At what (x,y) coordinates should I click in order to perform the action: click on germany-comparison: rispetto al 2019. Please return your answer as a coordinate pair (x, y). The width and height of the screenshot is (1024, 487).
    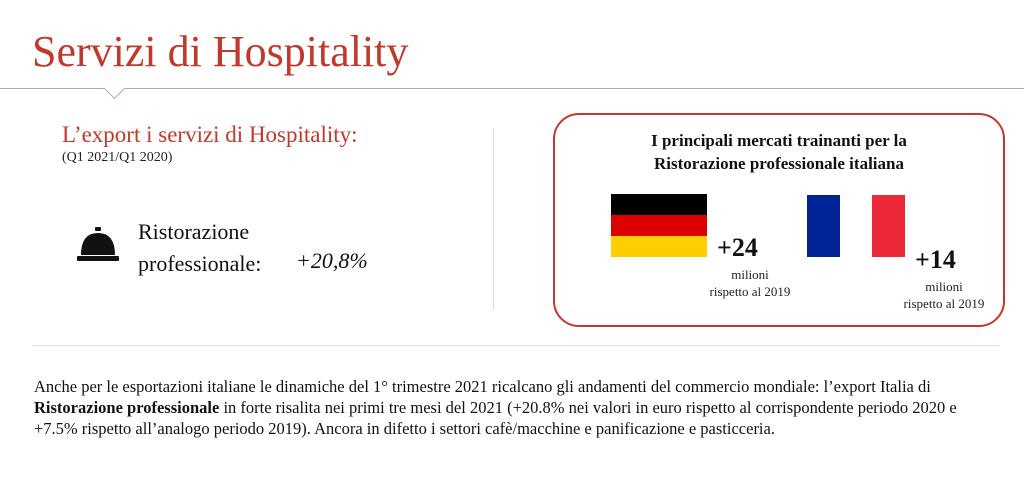
    Looking at the image, I should click on (750, 291).